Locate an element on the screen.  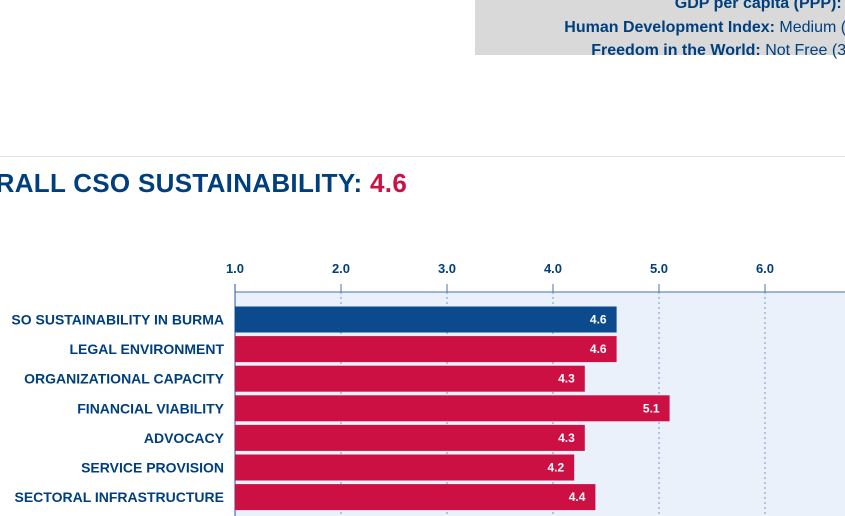
gdp-line: GDP per capita (PPP): $ is located at coordinates (760, 7).